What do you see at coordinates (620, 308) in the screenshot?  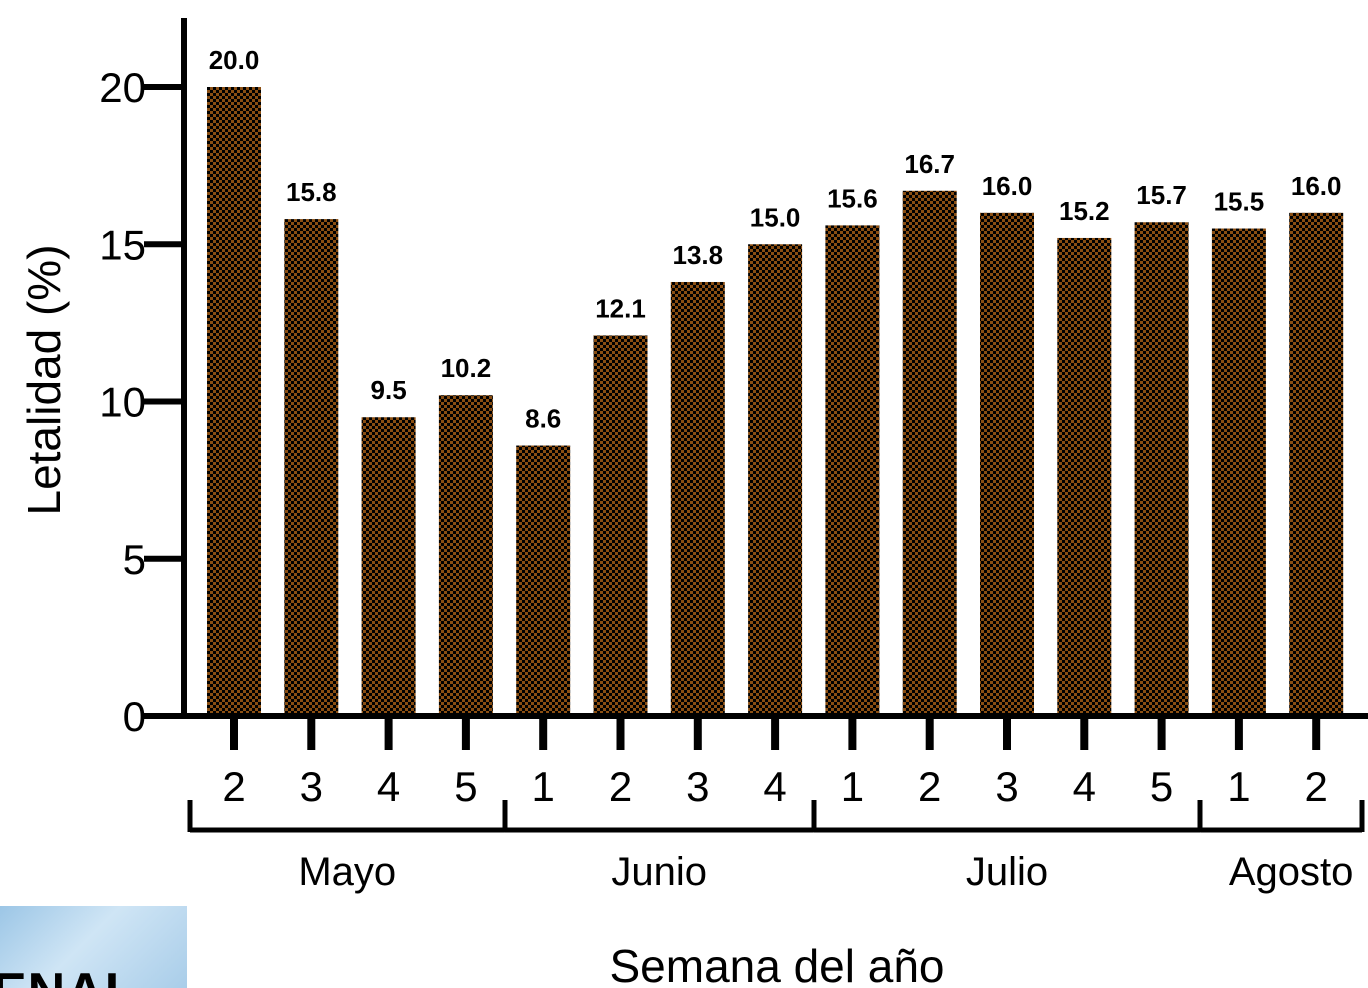 I see `bar-value-label: 12.1` at bounding box center [620, 308].